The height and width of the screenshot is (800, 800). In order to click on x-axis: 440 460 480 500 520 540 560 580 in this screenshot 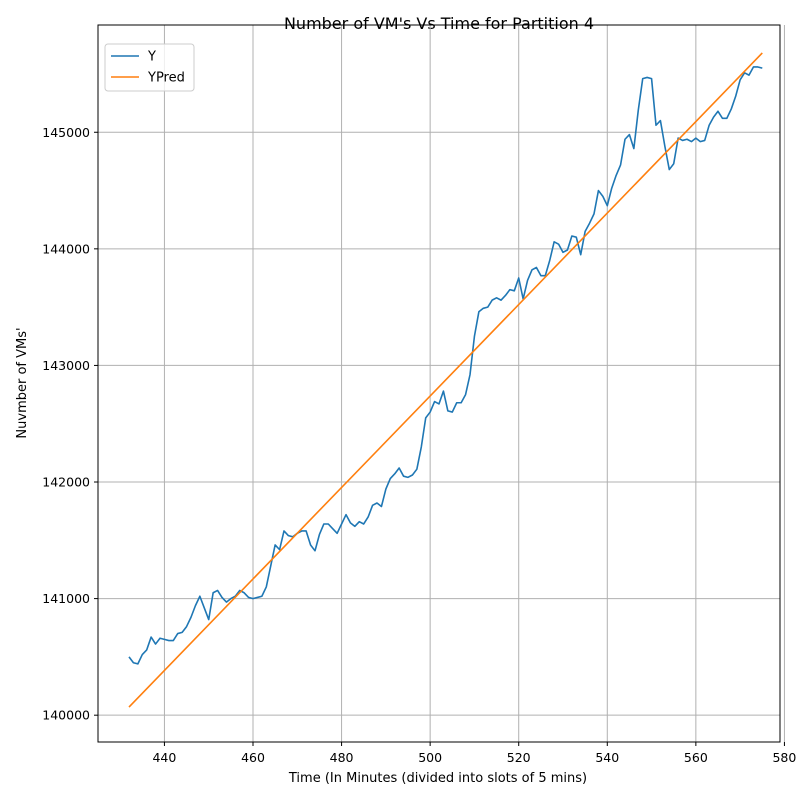, I will do `click(474, 753)`.